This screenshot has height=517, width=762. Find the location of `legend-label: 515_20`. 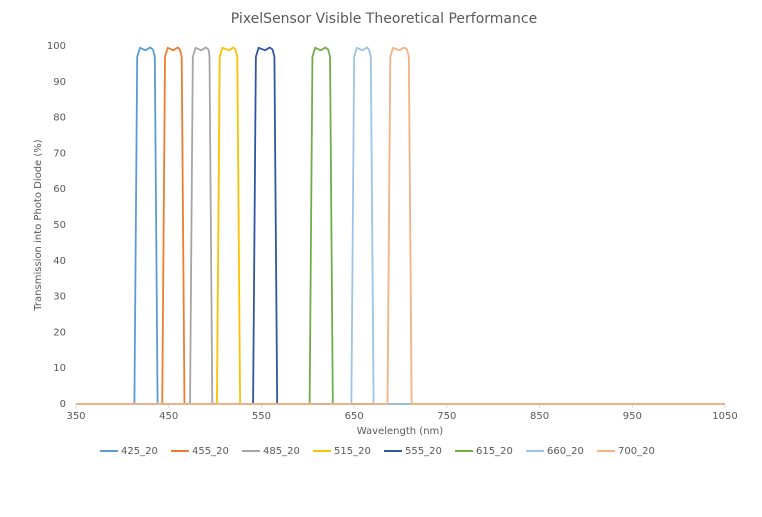

legend-label: 515_20 is located at coordinates (352, 451).